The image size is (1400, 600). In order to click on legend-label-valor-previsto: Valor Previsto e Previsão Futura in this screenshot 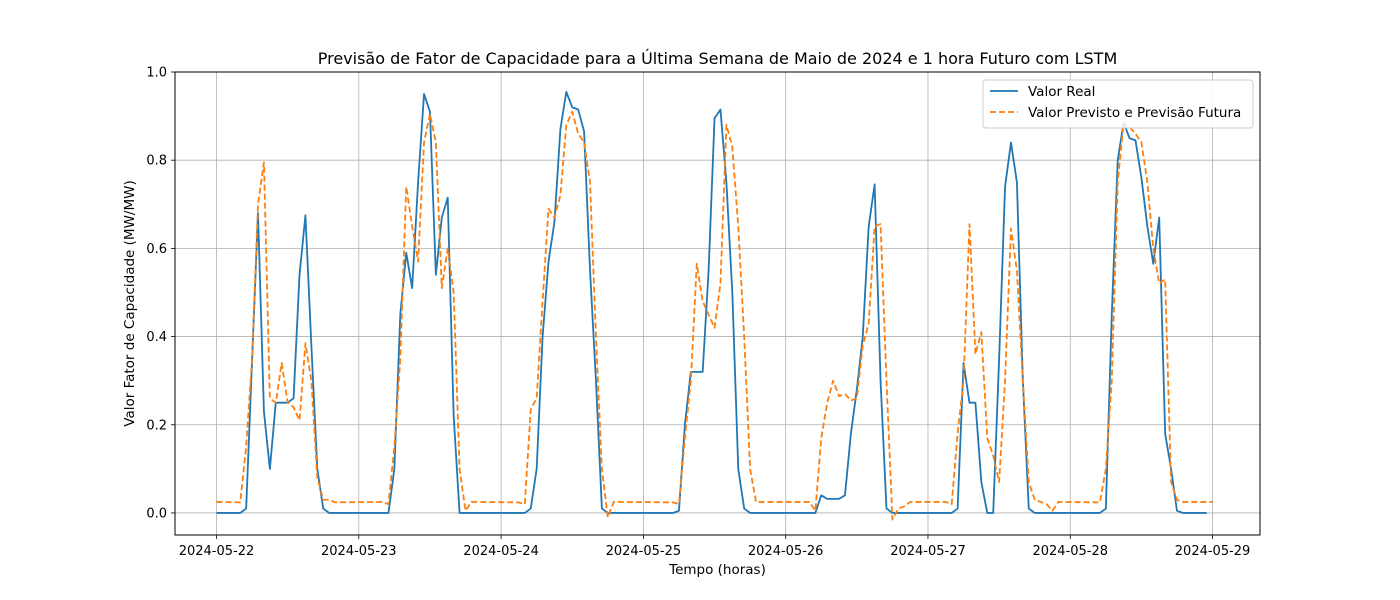, I will do `click(1134, 113)`.